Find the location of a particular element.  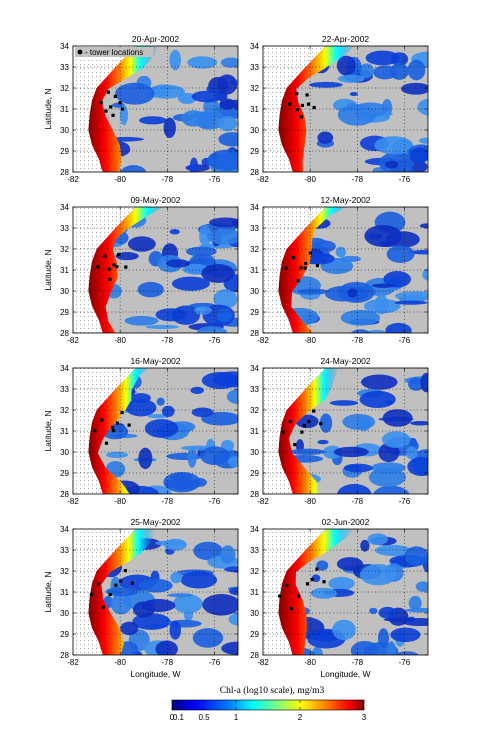

map-panel: -82 -80 -78 -76 34 33 32 31 30 29 28 12-May-2002 is located at coordinates (339, 270).